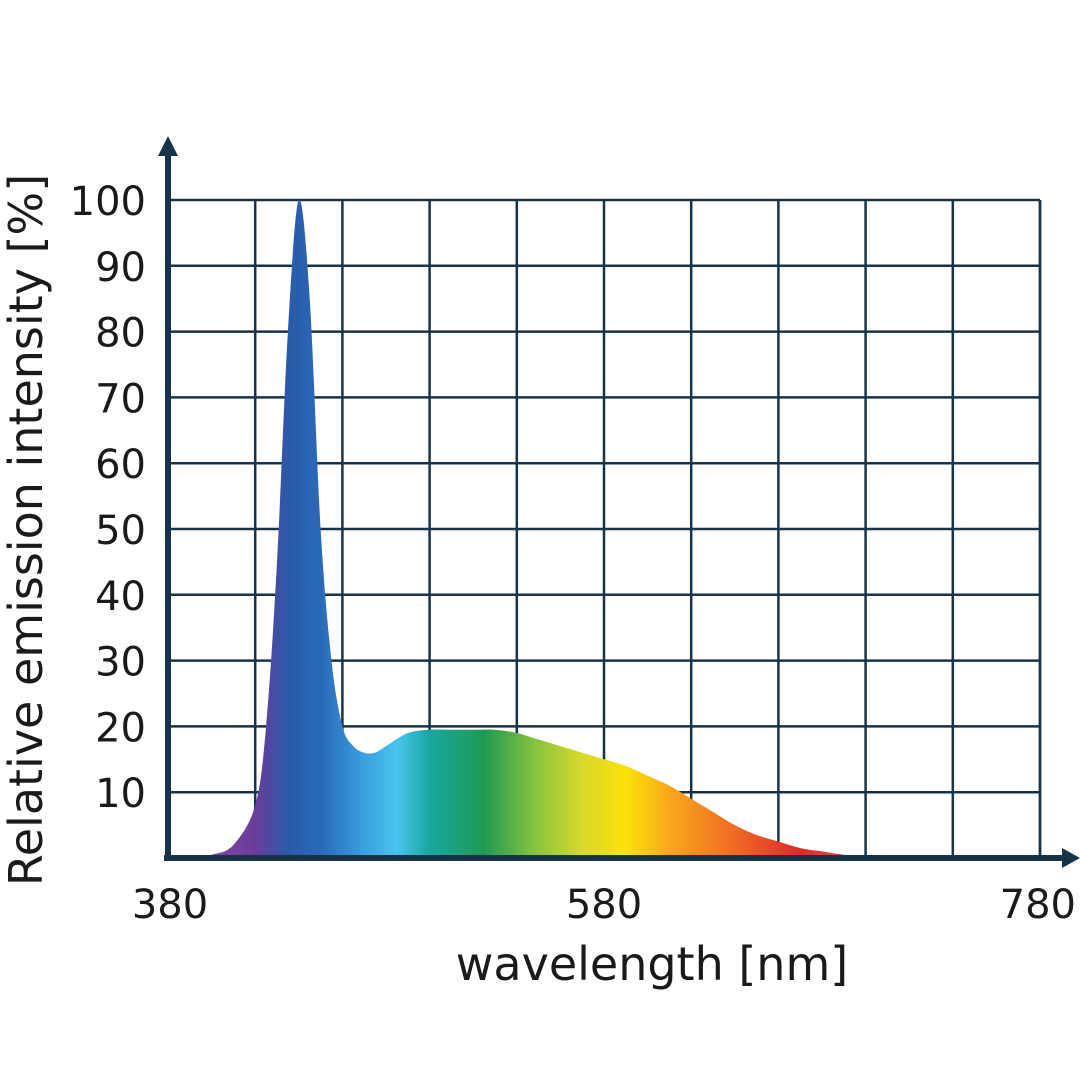 Image resolution: width=1080 pixels, height=1080 pixels. What do you see at coordinates (120, 399) in the screenshot?
I see `y-tick-label: 70` at bounding box center [120, 399].